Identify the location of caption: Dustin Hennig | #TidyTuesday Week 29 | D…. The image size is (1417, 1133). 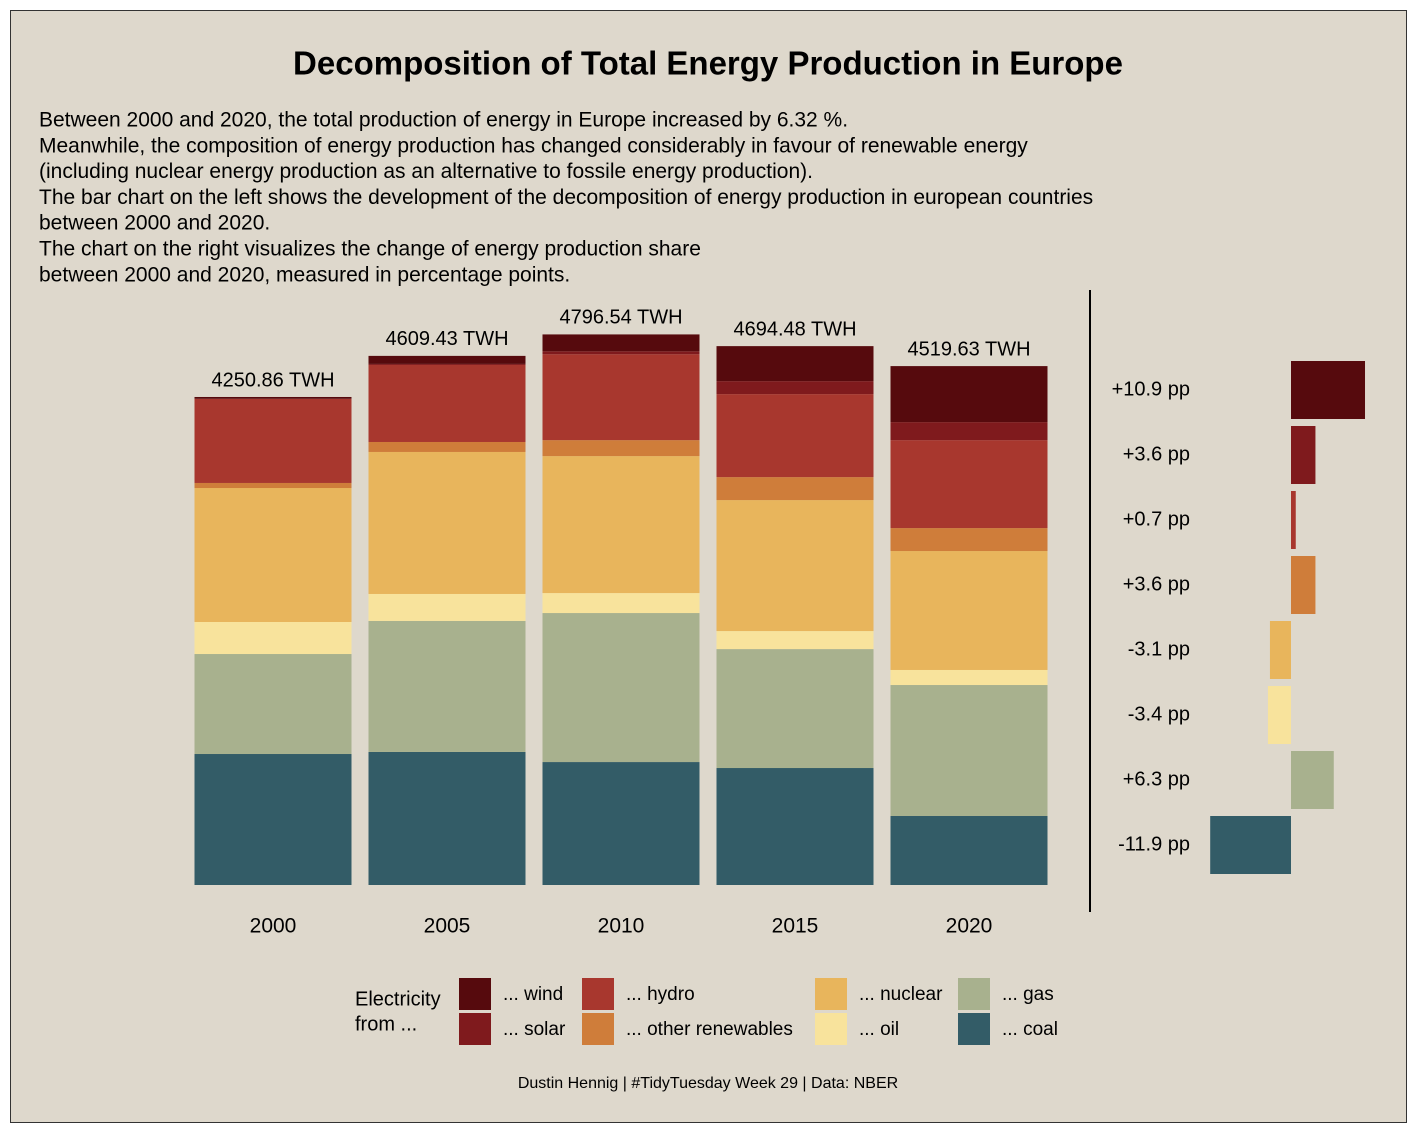
(708, 1083).